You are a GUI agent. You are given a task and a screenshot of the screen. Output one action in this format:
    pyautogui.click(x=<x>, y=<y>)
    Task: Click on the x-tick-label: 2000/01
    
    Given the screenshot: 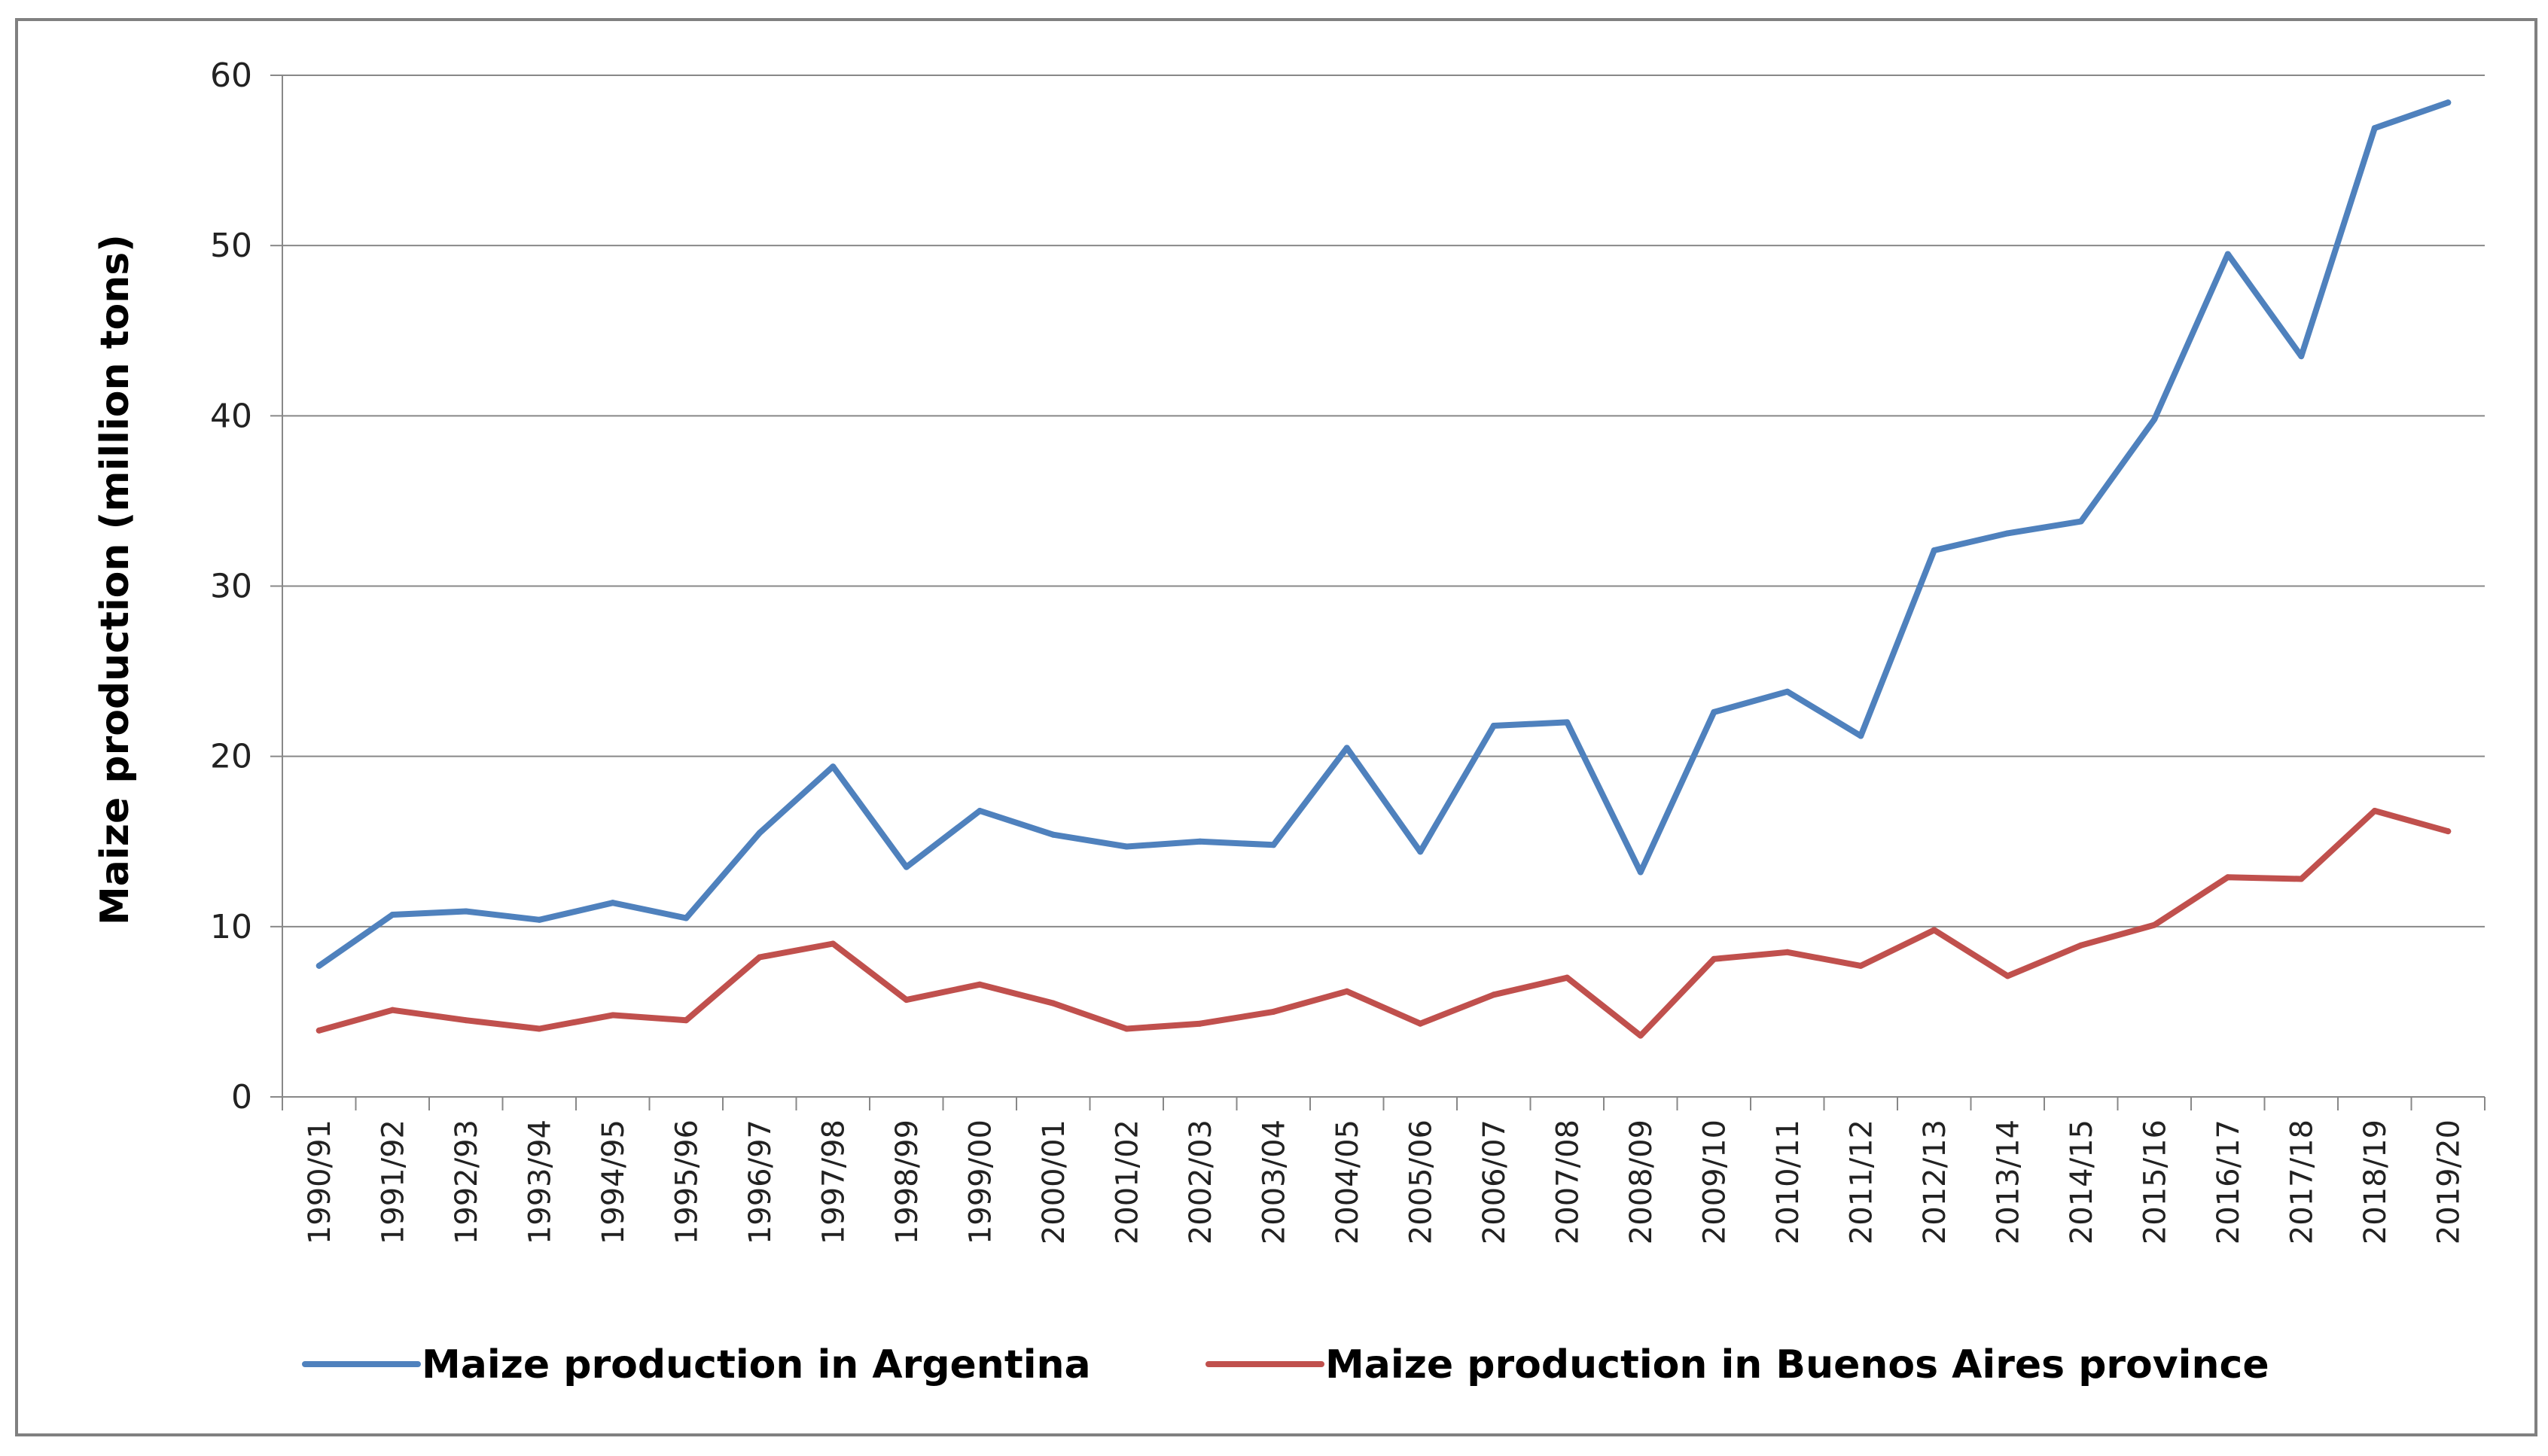 What is the action you would take?
    pyautogui.click(x=1054, y=1181)
    